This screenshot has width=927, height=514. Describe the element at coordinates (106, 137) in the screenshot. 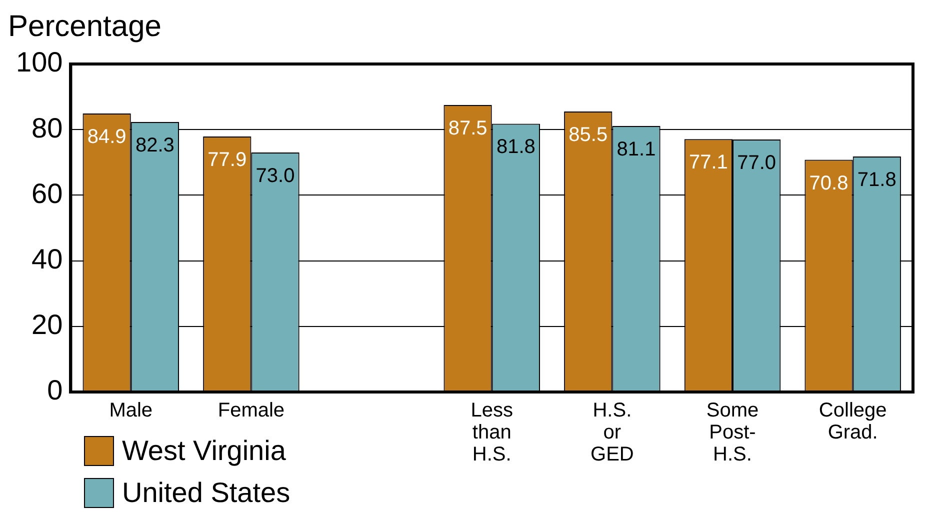

I see `data-label: 84.9` at that location.